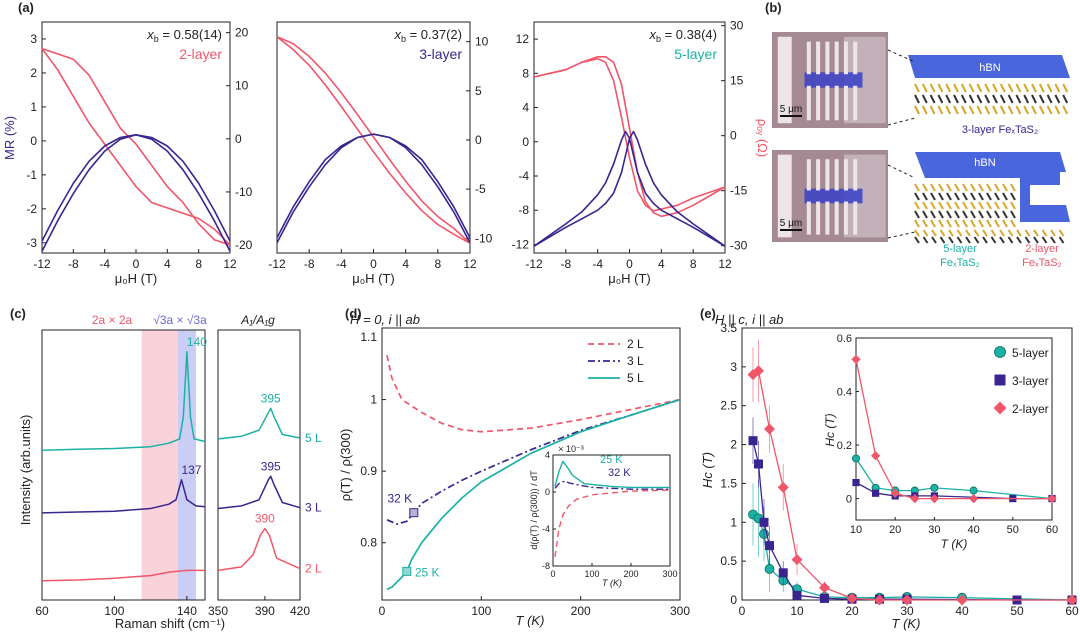  Describe the element at coordinates (523, 176) in the screenshot. I see `y-tick-label: -4` at that location.